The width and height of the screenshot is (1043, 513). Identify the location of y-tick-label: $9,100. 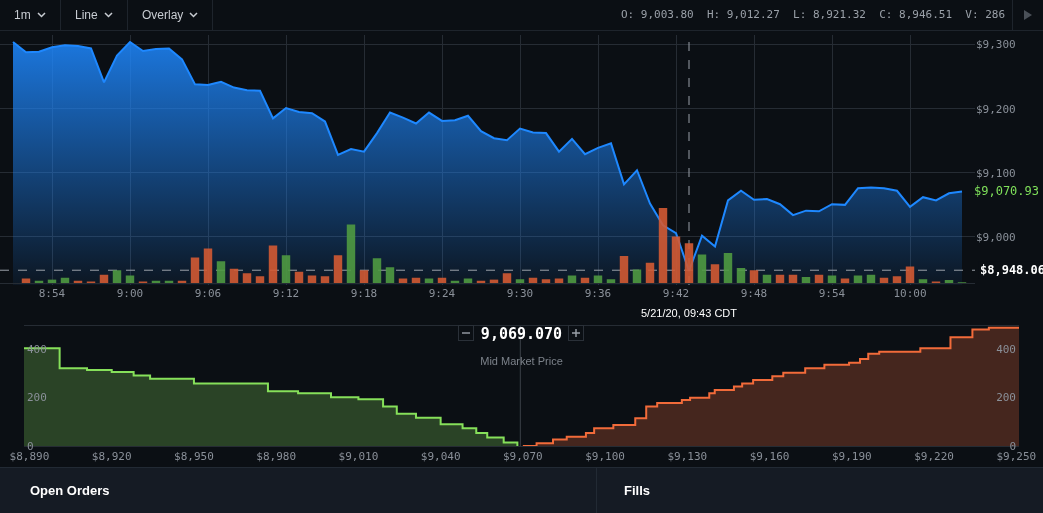
(996, 173).